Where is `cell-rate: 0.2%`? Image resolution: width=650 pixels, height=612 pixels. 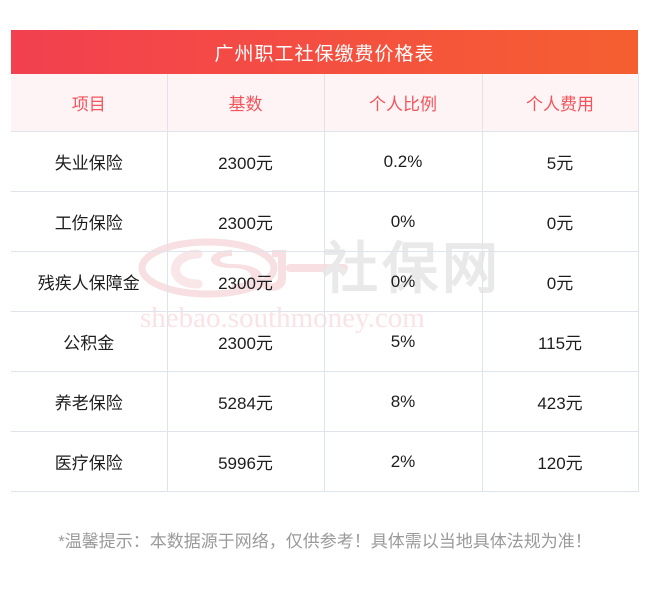 cell-rate: 0.2% is located at coordinates (403, 161).